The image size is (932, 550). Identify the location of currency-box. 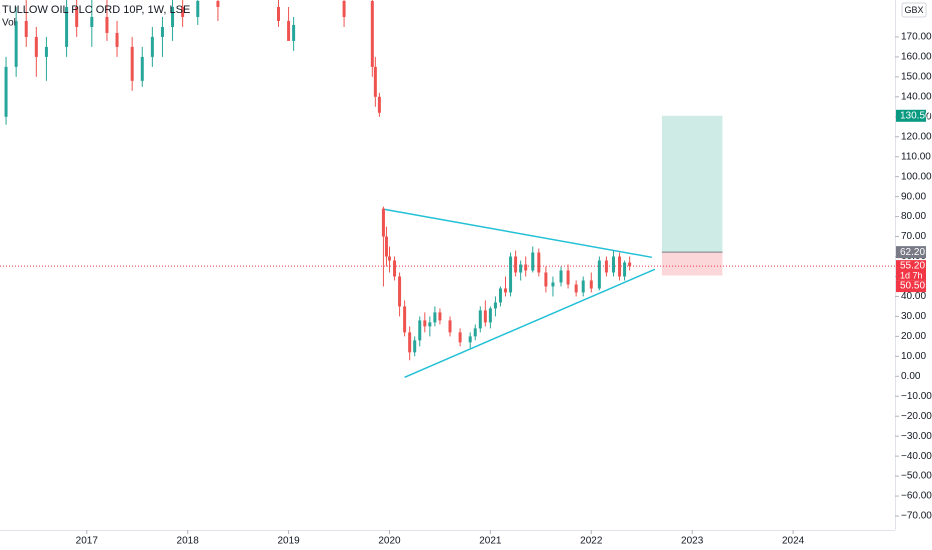
(914, 10).